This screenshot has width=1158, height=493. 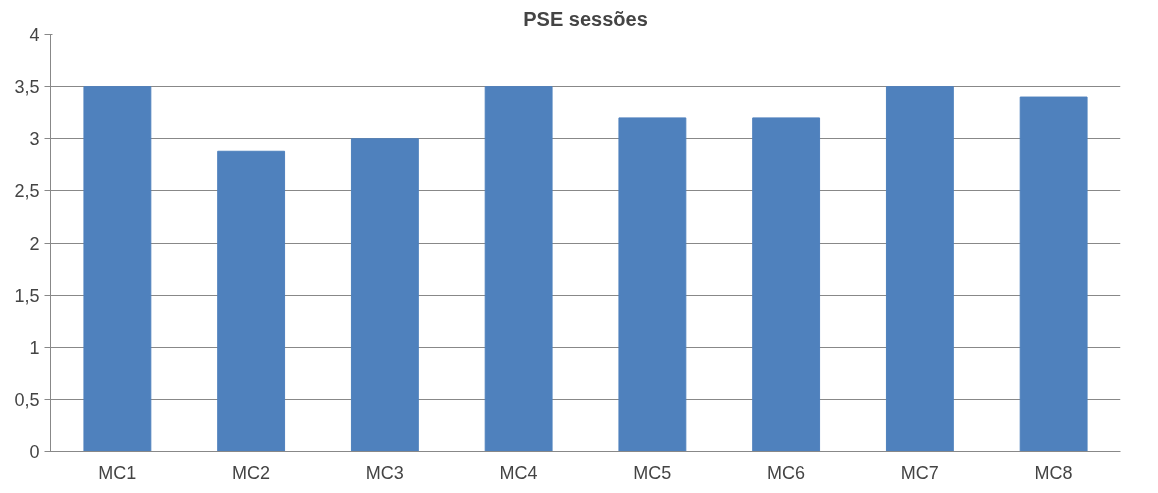 I want to click on y-tick-label: 3, so click(x=34, y=139).